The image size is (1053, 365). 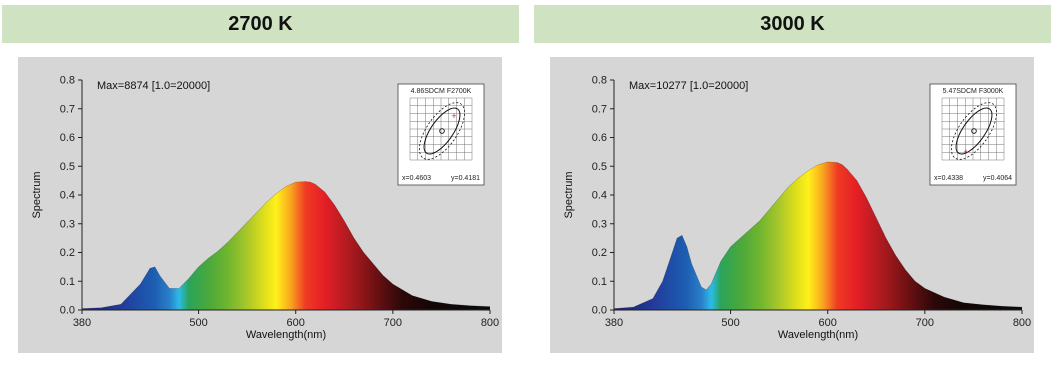 What do you see at coordinates (997, 178) in the screenshot?
I see `inset-y-coord: y=0.4064` at bounding box center [997, 178].